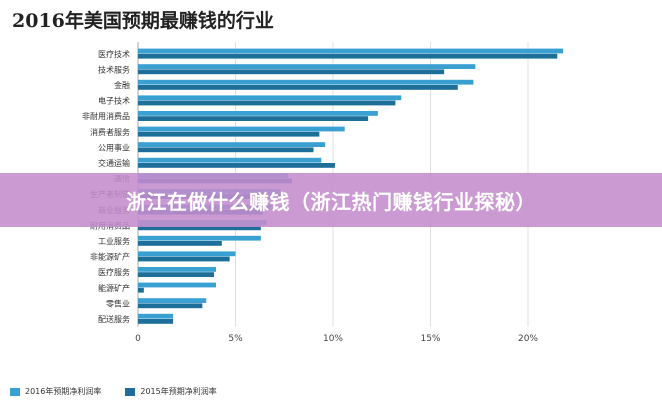 The height and width of the screenshot is (400, 662). Describe the element at coordinates (130, 391) in the screenshot. I see `legend-swatch-2015` at that location.